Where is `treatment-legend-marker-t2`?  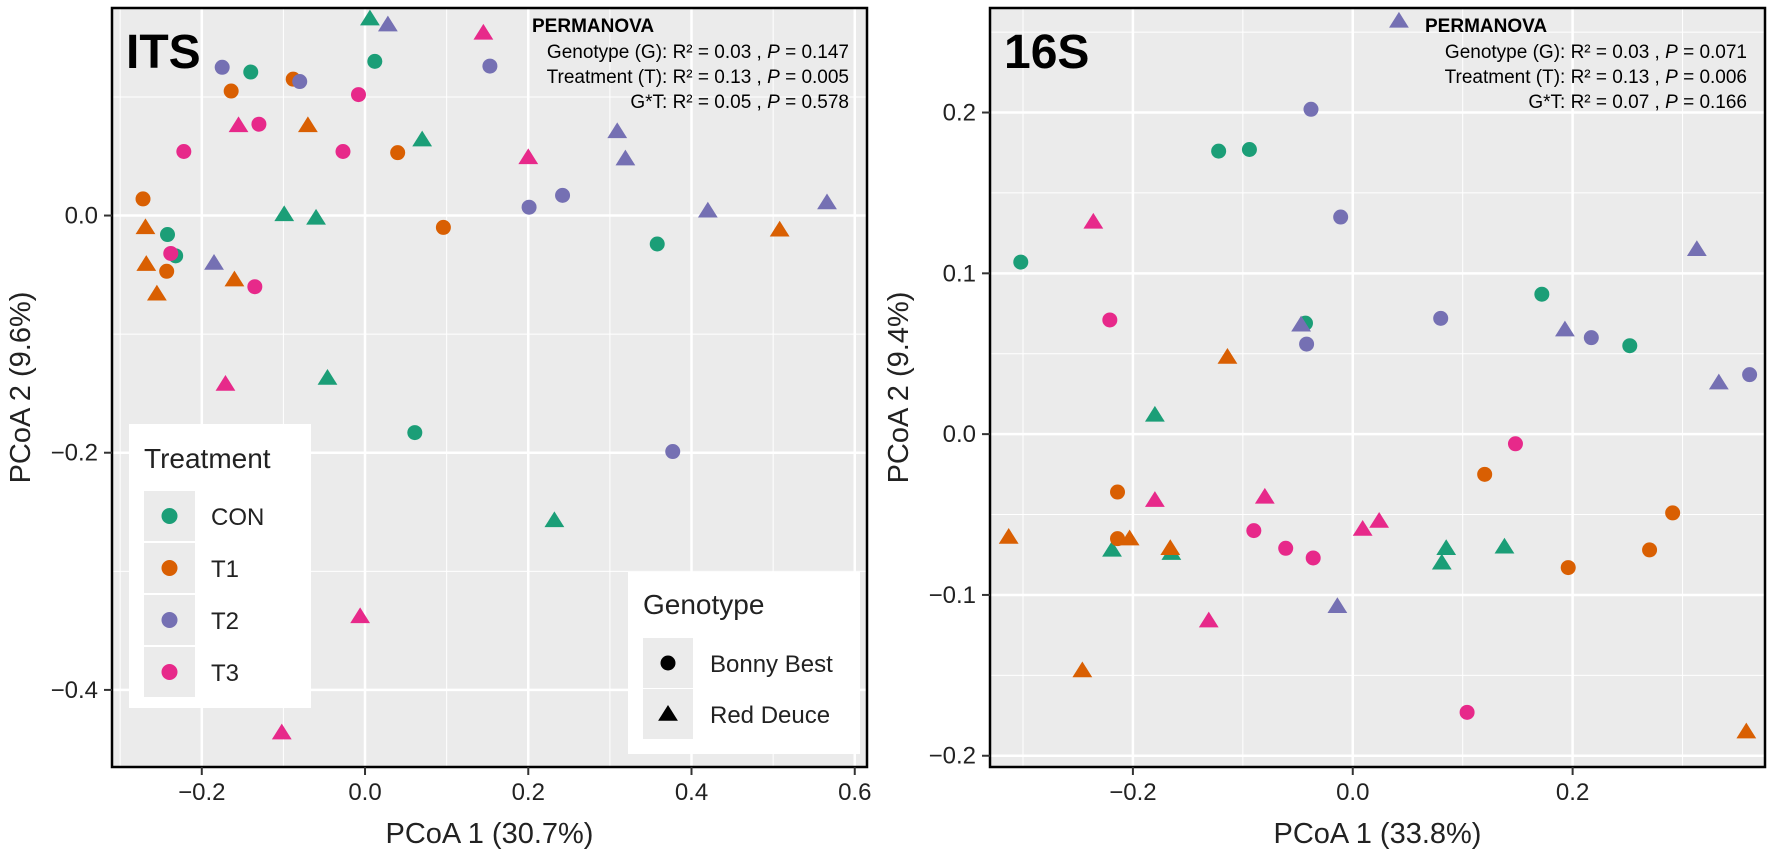
treatment-legend-marker-t2 is located at coordinates (169, 620).